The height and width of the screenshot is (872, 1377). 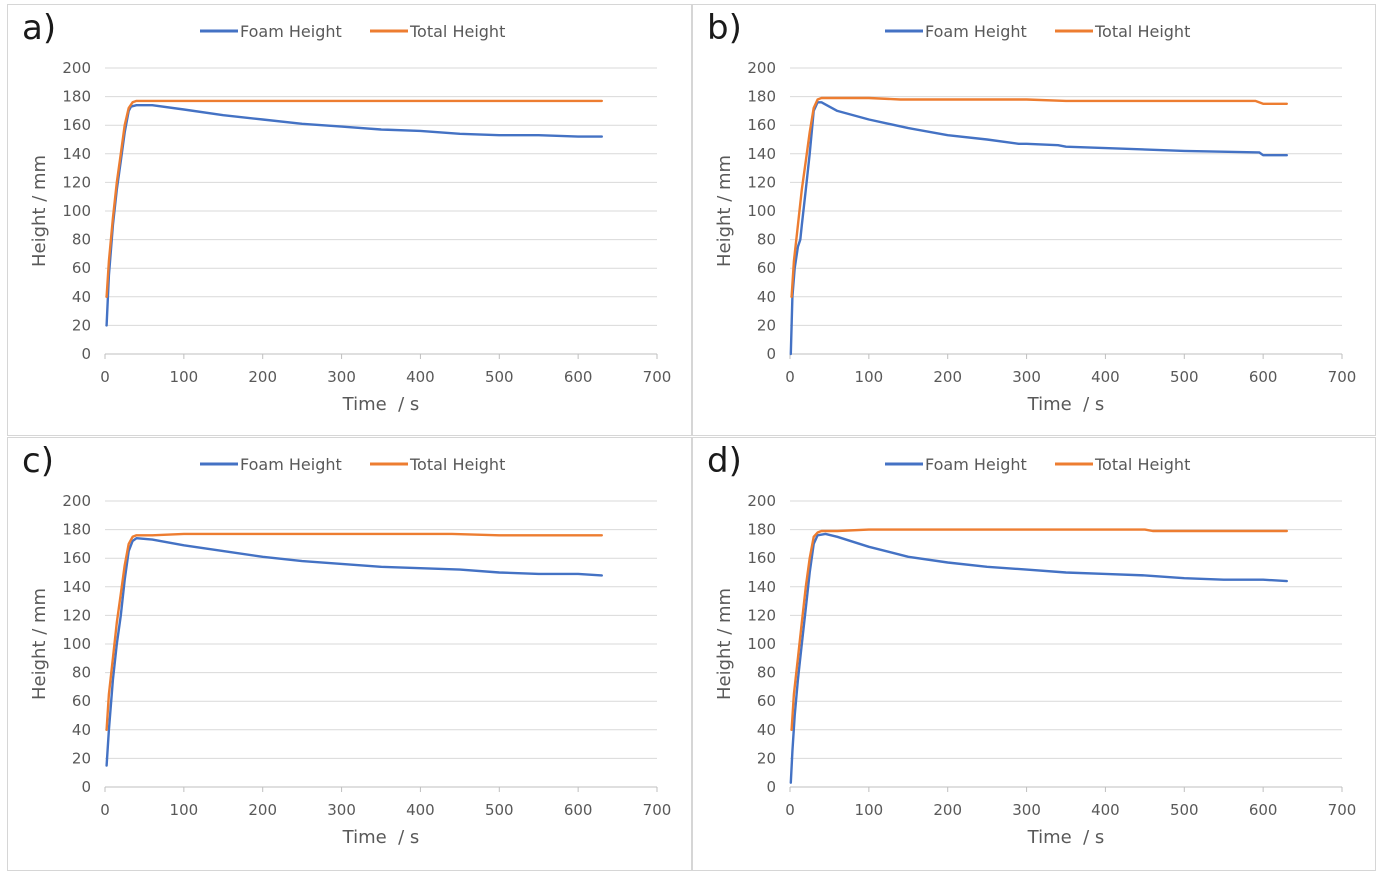 I want to click on panel-label: d), so click(x=724, y=461).